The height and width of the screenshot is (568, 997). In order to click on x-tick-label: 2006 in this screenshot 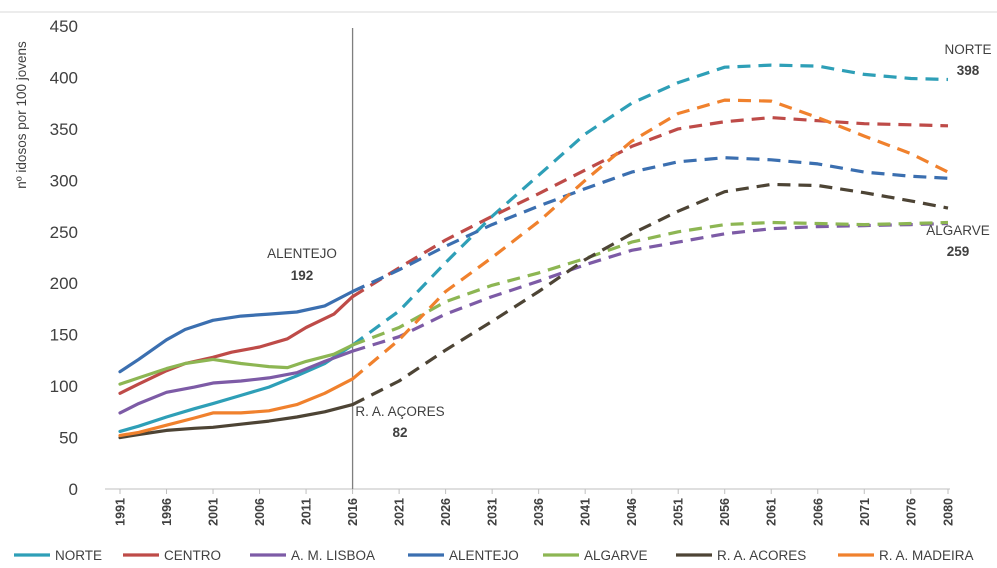, I will do `click(260, 512)`.